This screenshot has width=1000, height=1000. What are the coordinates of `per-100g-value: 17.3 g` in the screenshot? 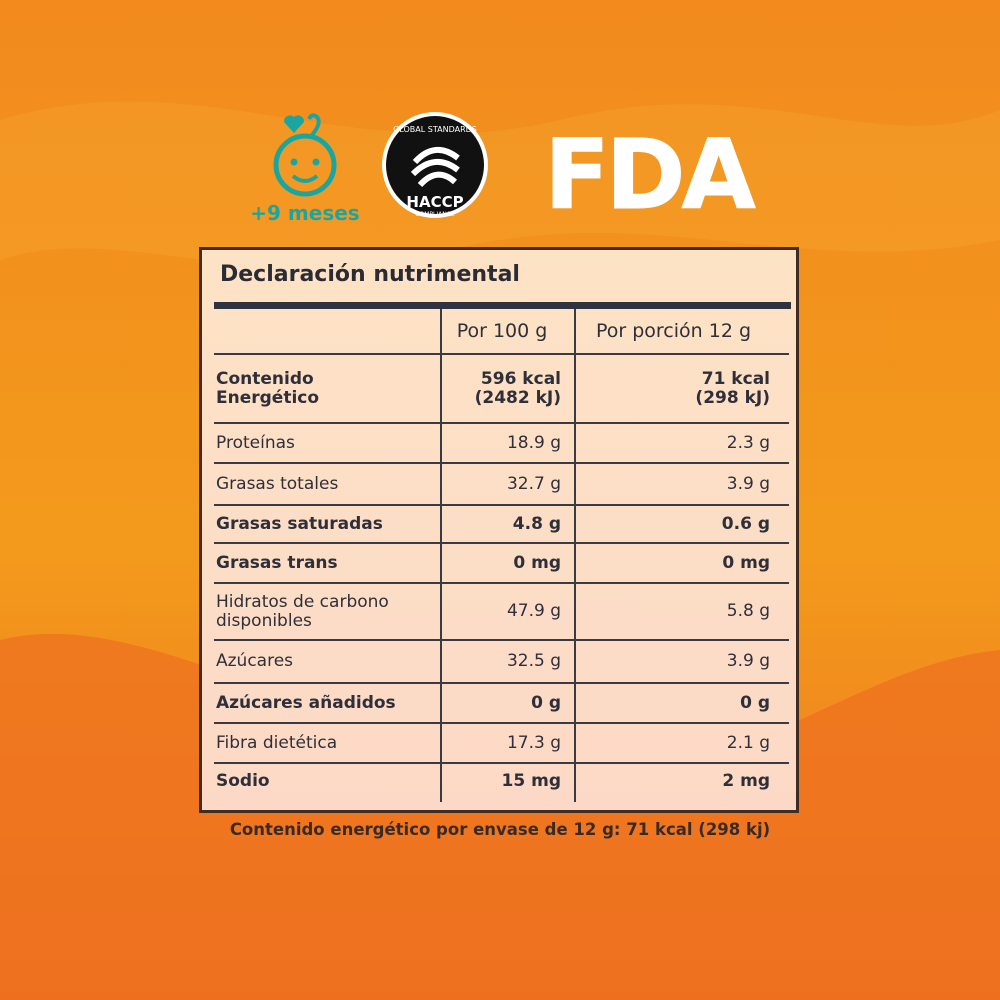 It's located at (533, 742).